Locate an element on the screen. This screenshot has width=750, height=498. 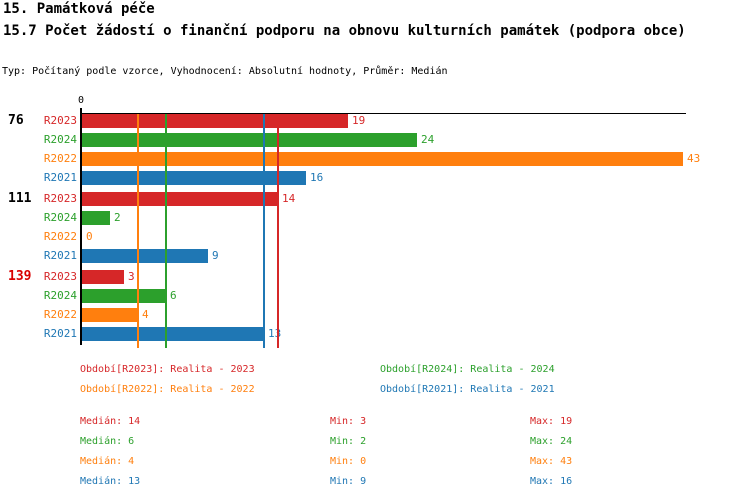
legend-entry-R2023: Období[R2023]: Realita - 2023 is located at coordinates (167, 369).